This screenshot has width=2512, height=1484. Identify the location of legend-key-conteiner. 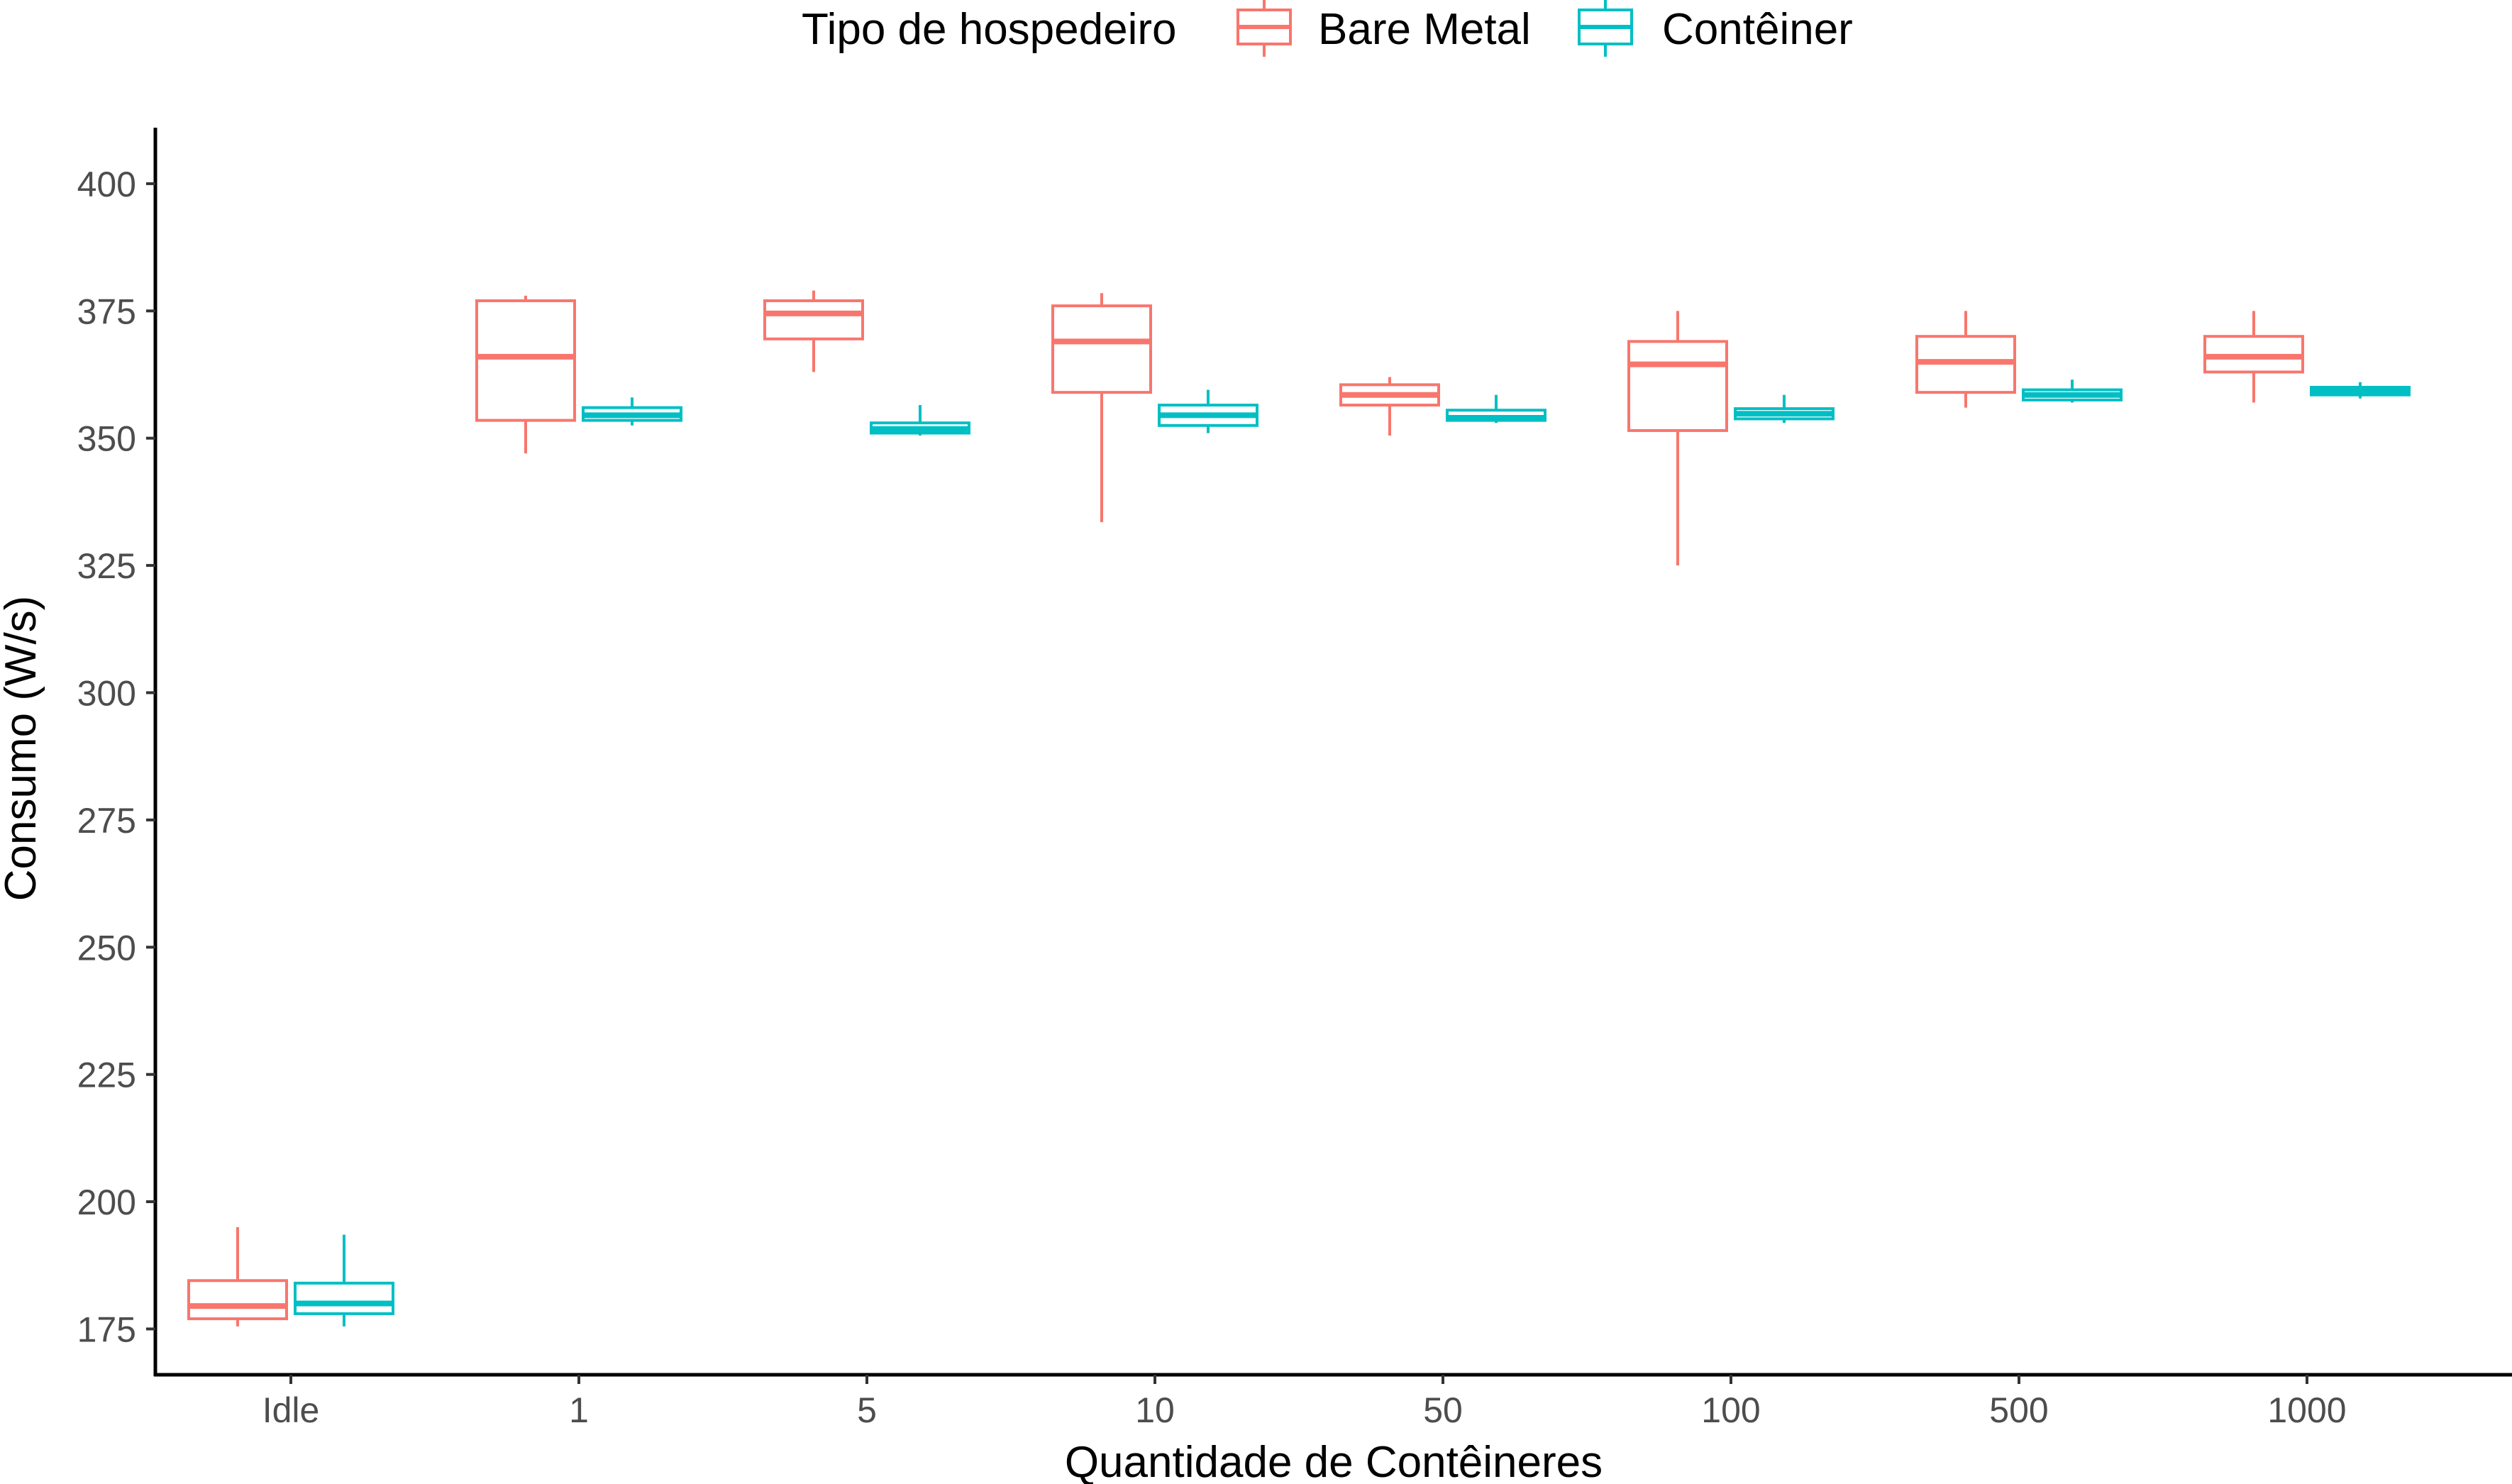
(1605, 29).